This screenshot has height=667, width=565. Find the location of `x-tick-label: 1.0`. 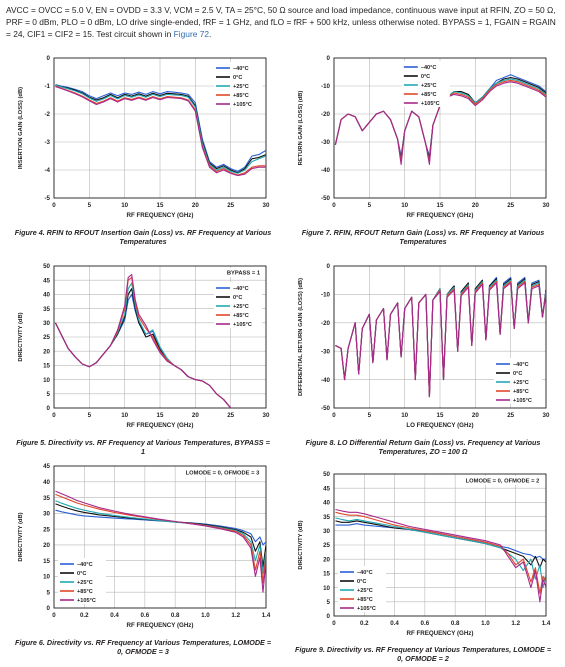

x-tick-label: 1.0 is located at coordinates (485, 623).